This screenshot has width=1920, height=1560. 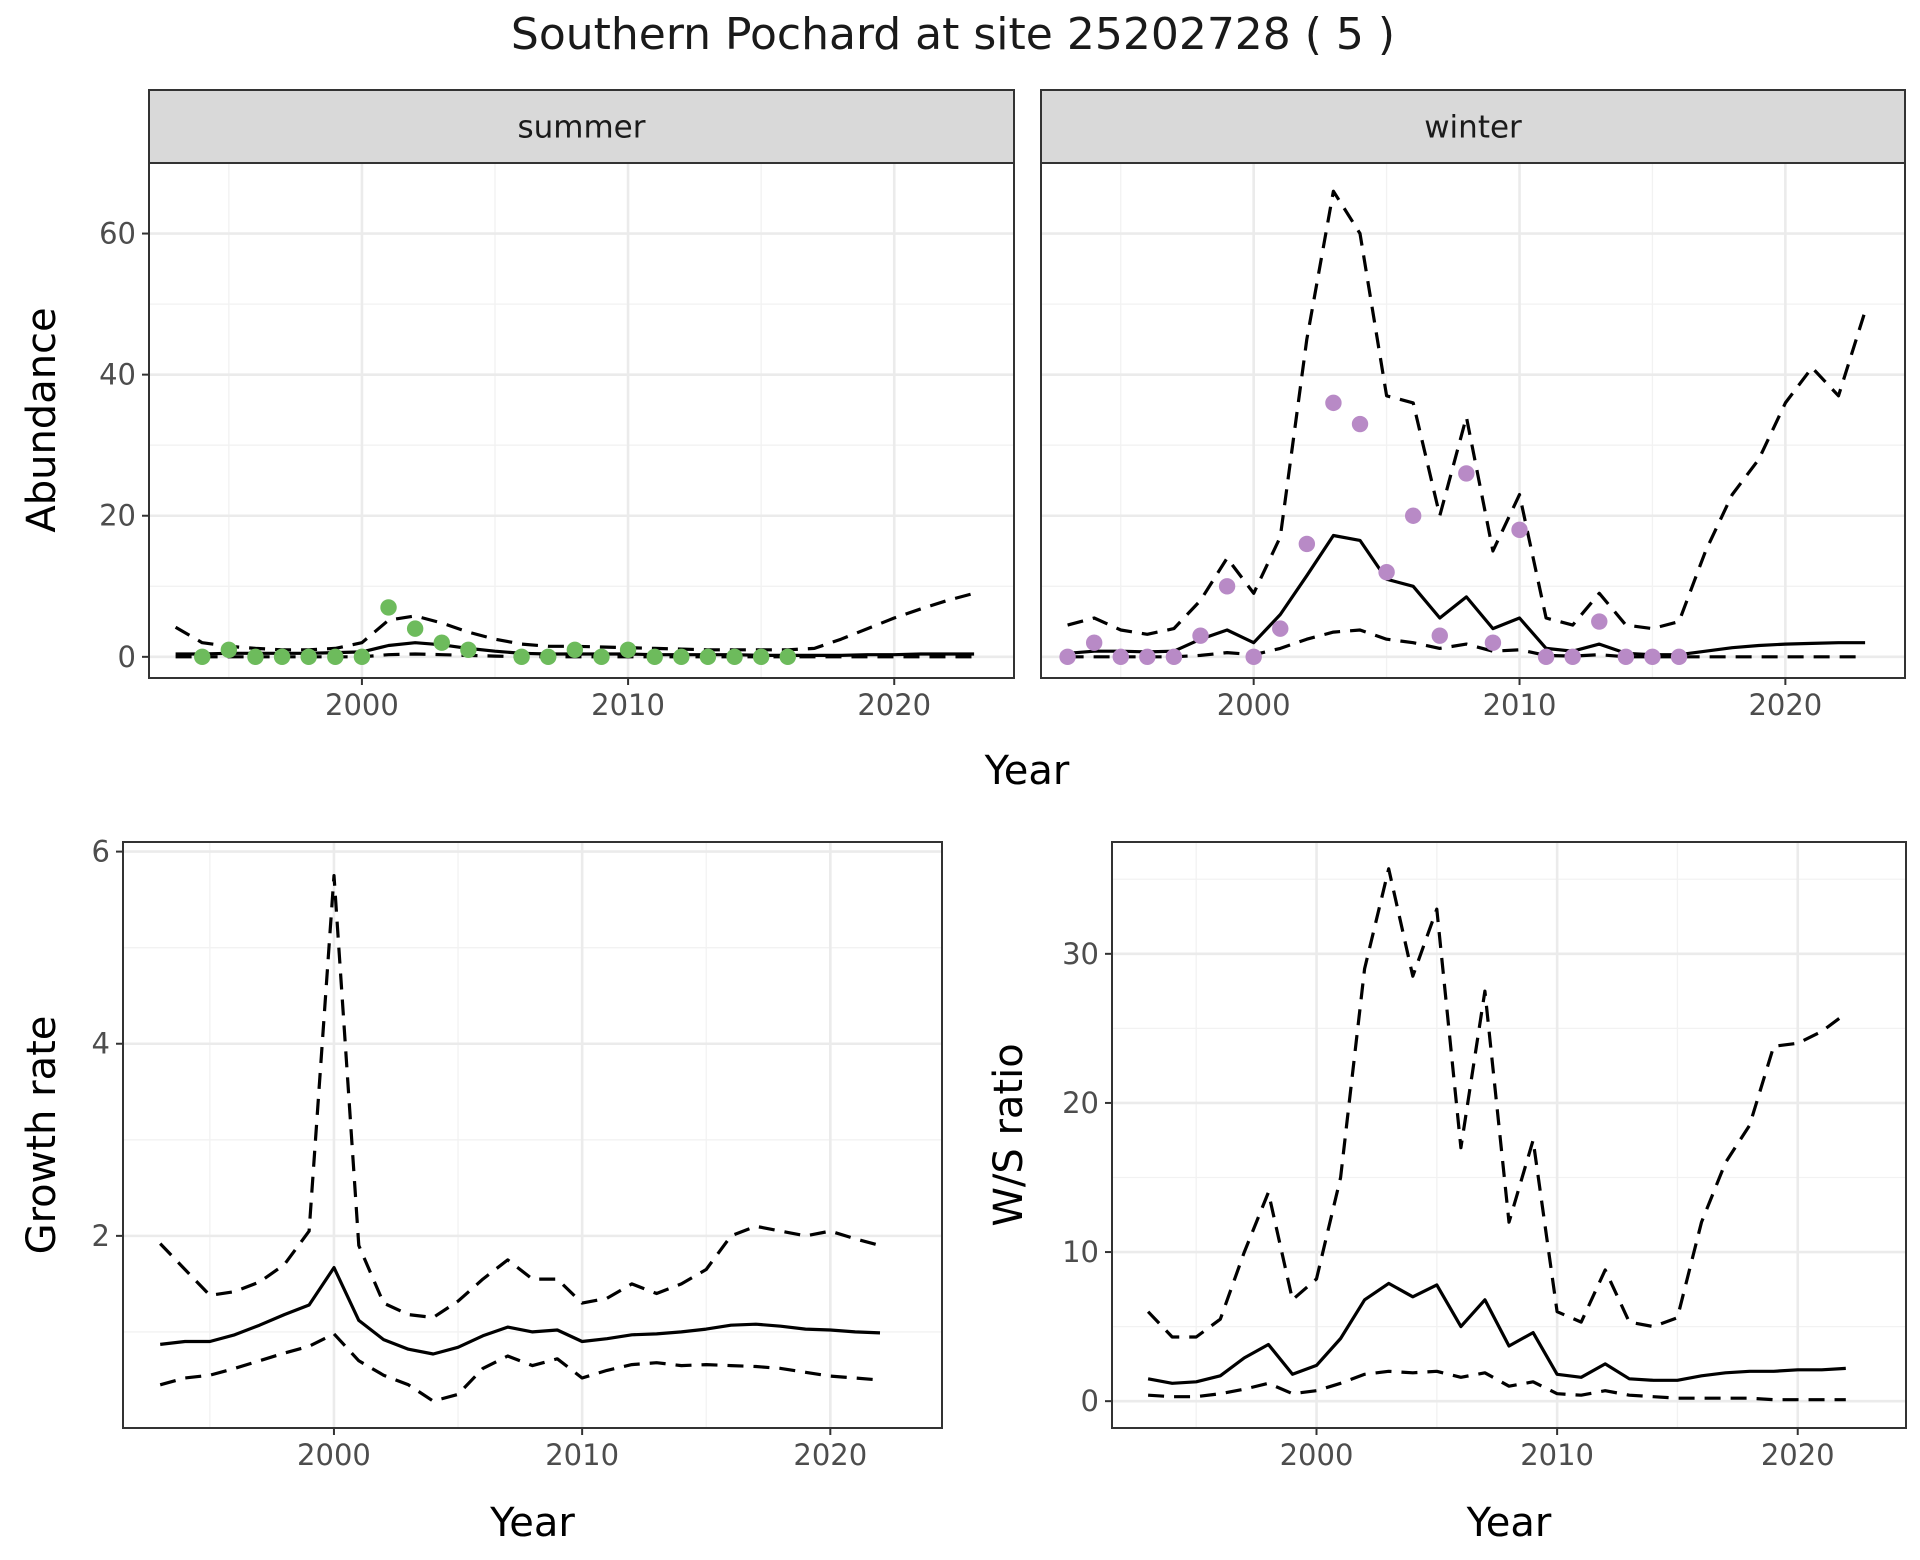 I want to click on abundance-summer-strip, so click(x=581, y=126).